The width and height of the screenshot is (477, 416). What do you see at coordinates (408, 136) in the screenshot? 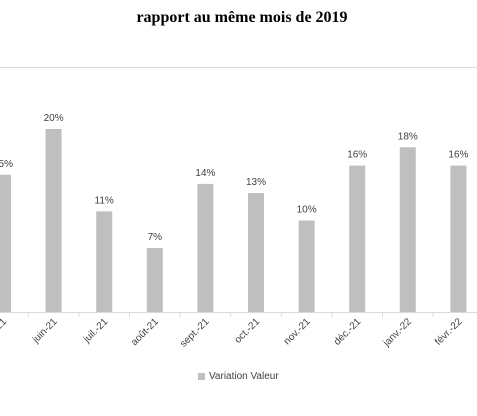
I see `data-label: 18%` at bounding box center [408, 136].